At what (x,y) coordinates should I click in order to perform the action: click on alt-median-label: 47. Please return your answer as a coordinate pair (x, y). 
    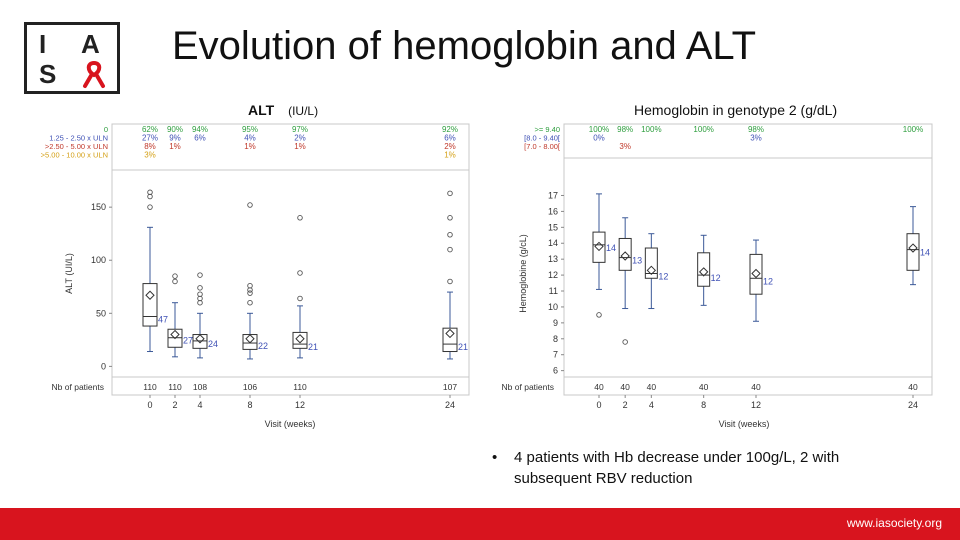
    Looking at the image, I should click on (163, 319).